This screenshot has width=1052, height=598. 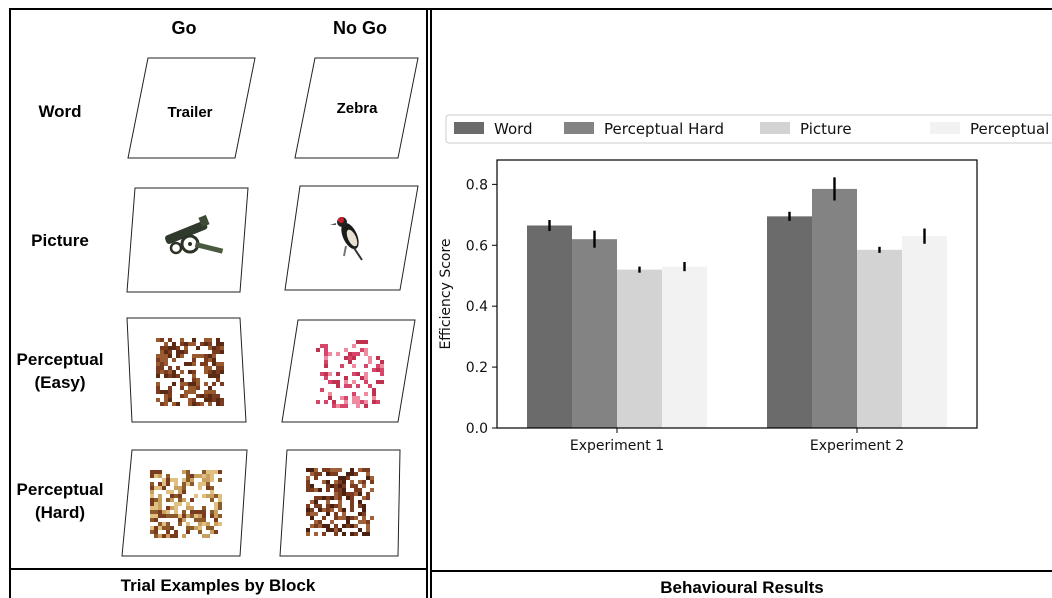 What do you see at coordinates (431, 303) in the screenshot?
I see `frame-divider-right` at bounding box center [431, 303].